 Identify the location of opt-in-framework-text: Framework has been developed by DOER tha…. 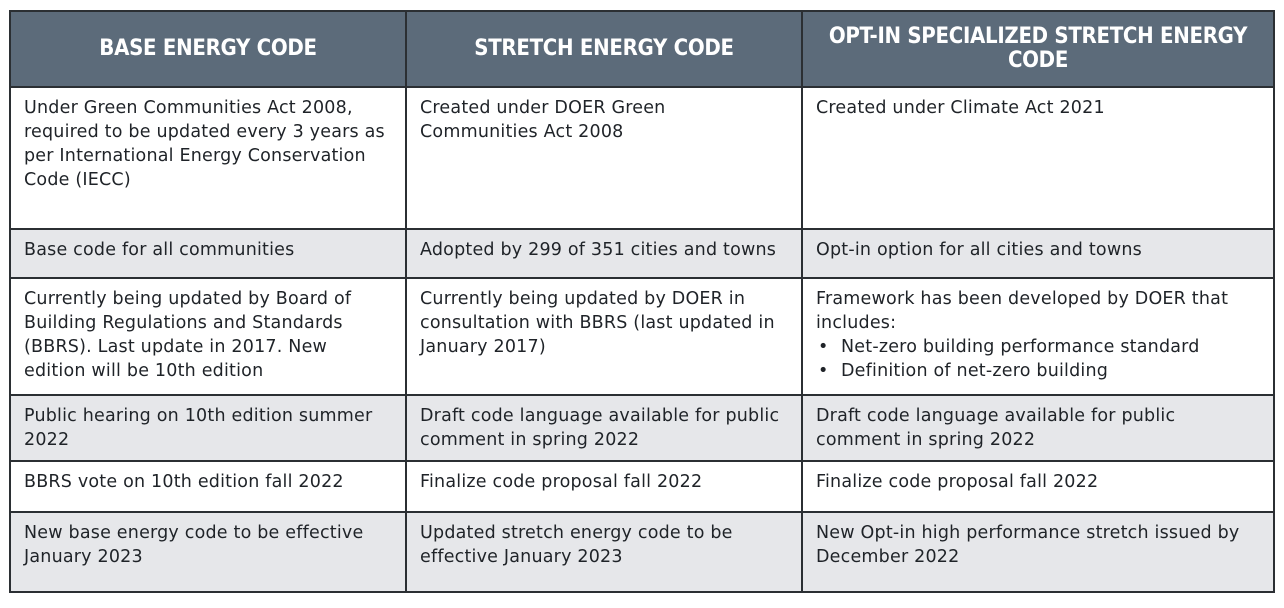
(1022, 311).